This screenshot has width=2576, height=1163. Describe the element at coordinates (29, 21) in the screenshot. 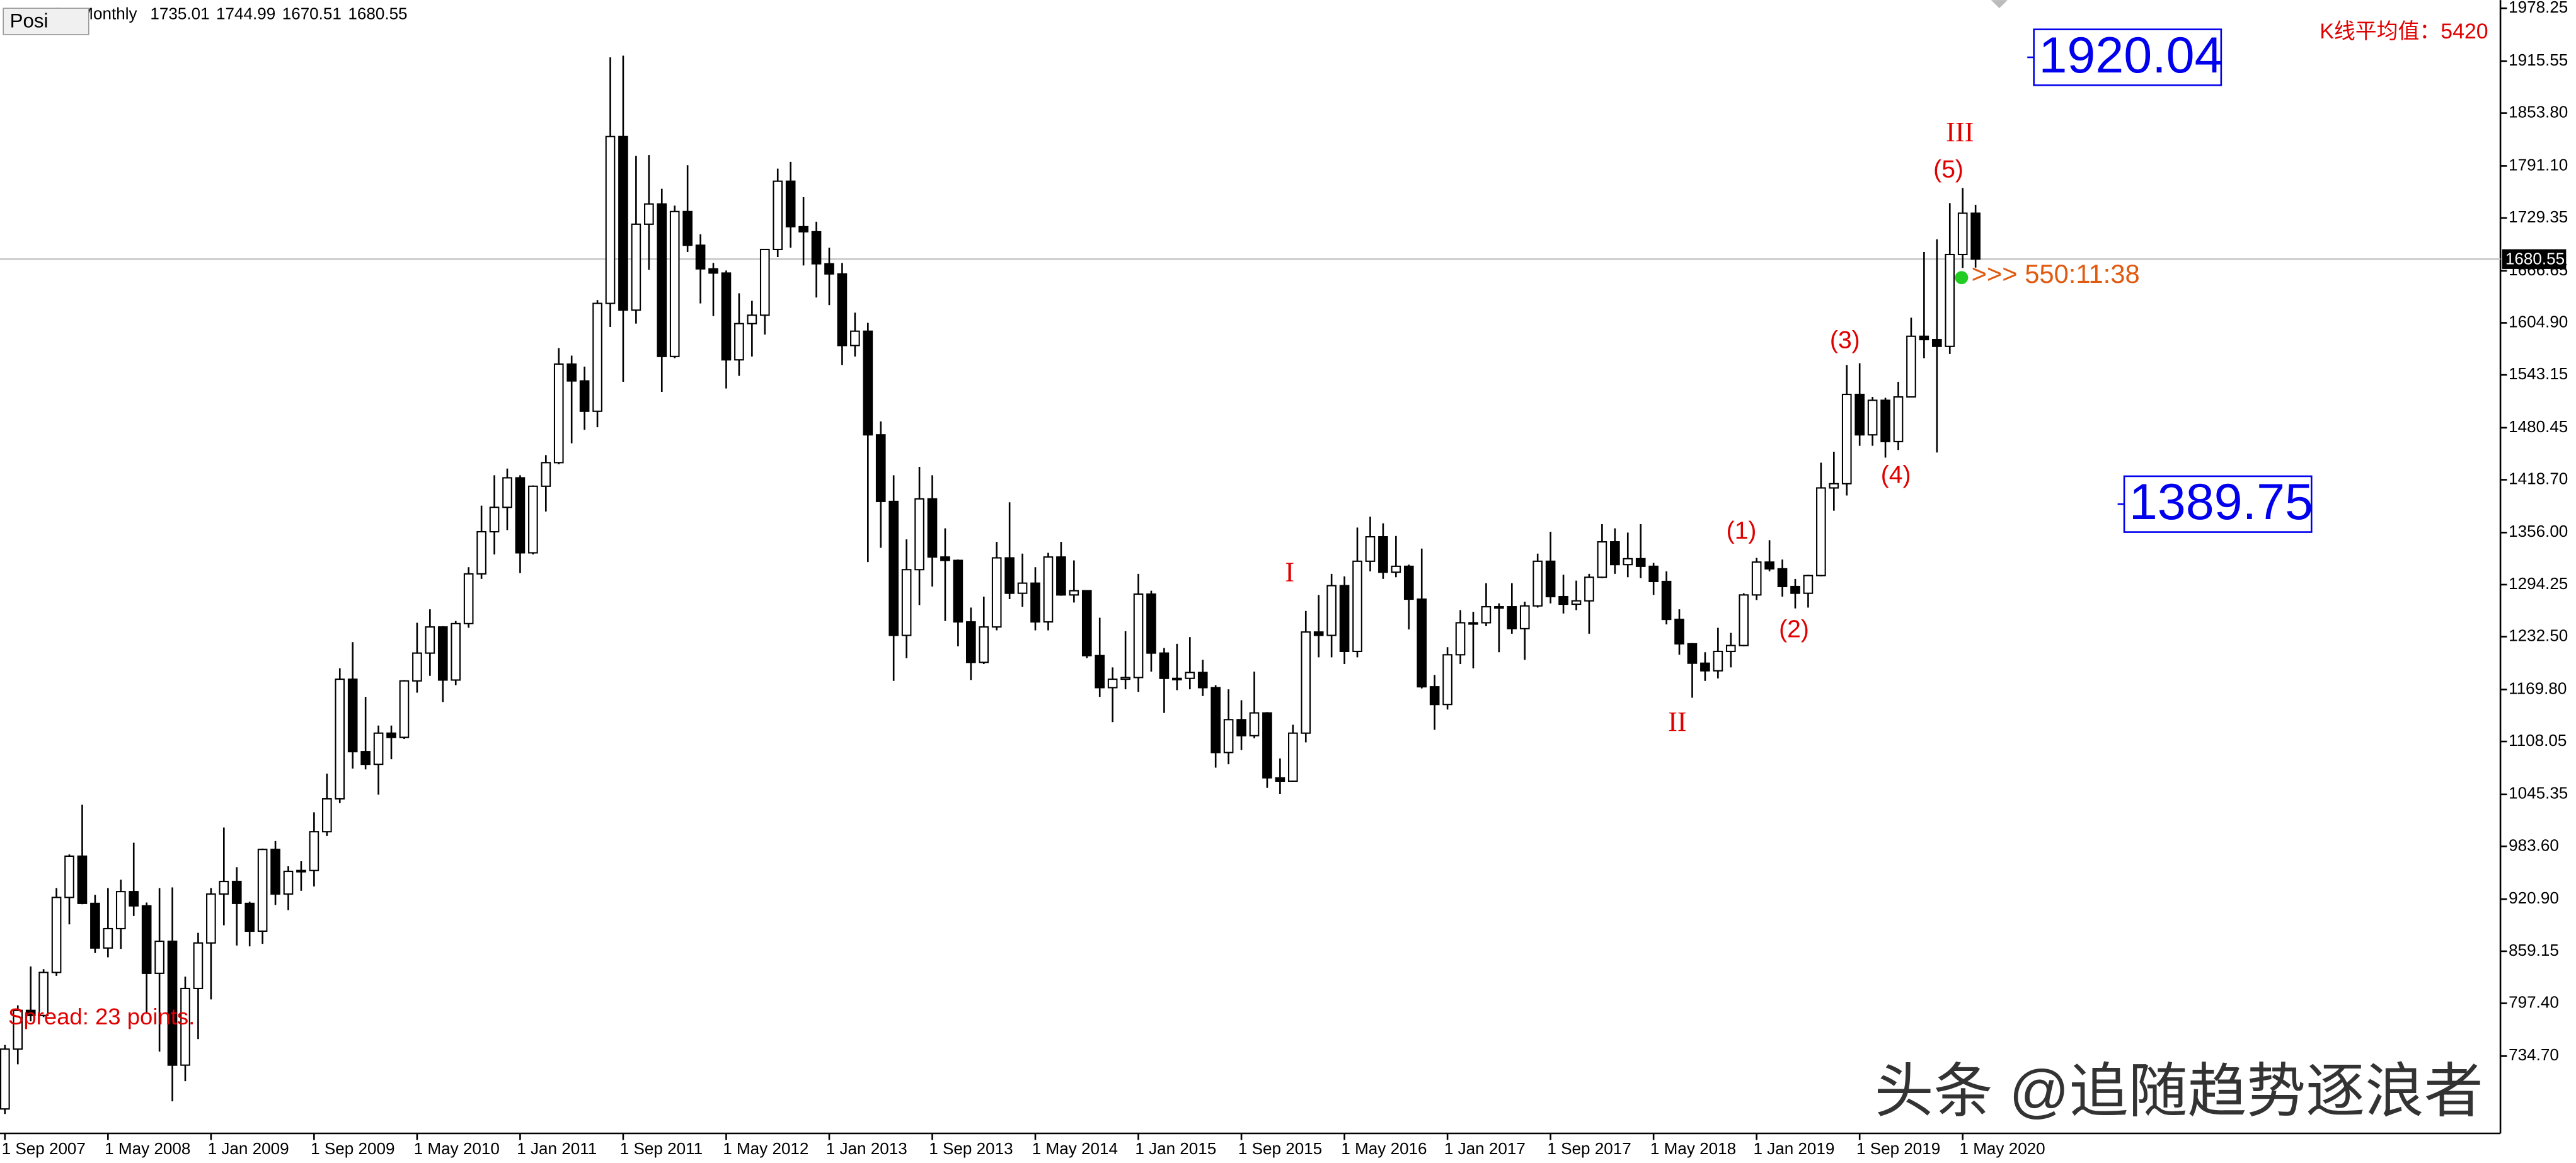

I see `panel-button-label: Posi` at that location.